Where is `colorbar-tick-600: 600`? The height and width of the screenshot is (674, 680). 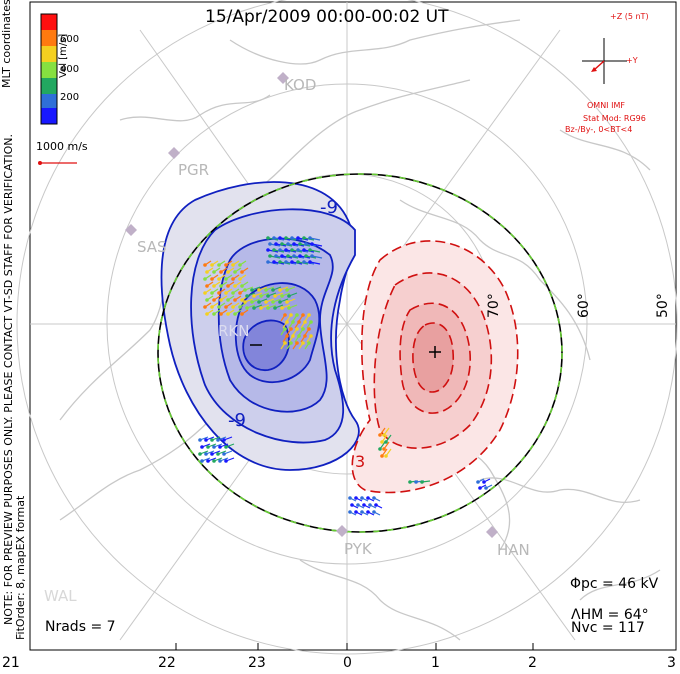 colorbar-tick-600: 600 is located at coordinates (70, 39).